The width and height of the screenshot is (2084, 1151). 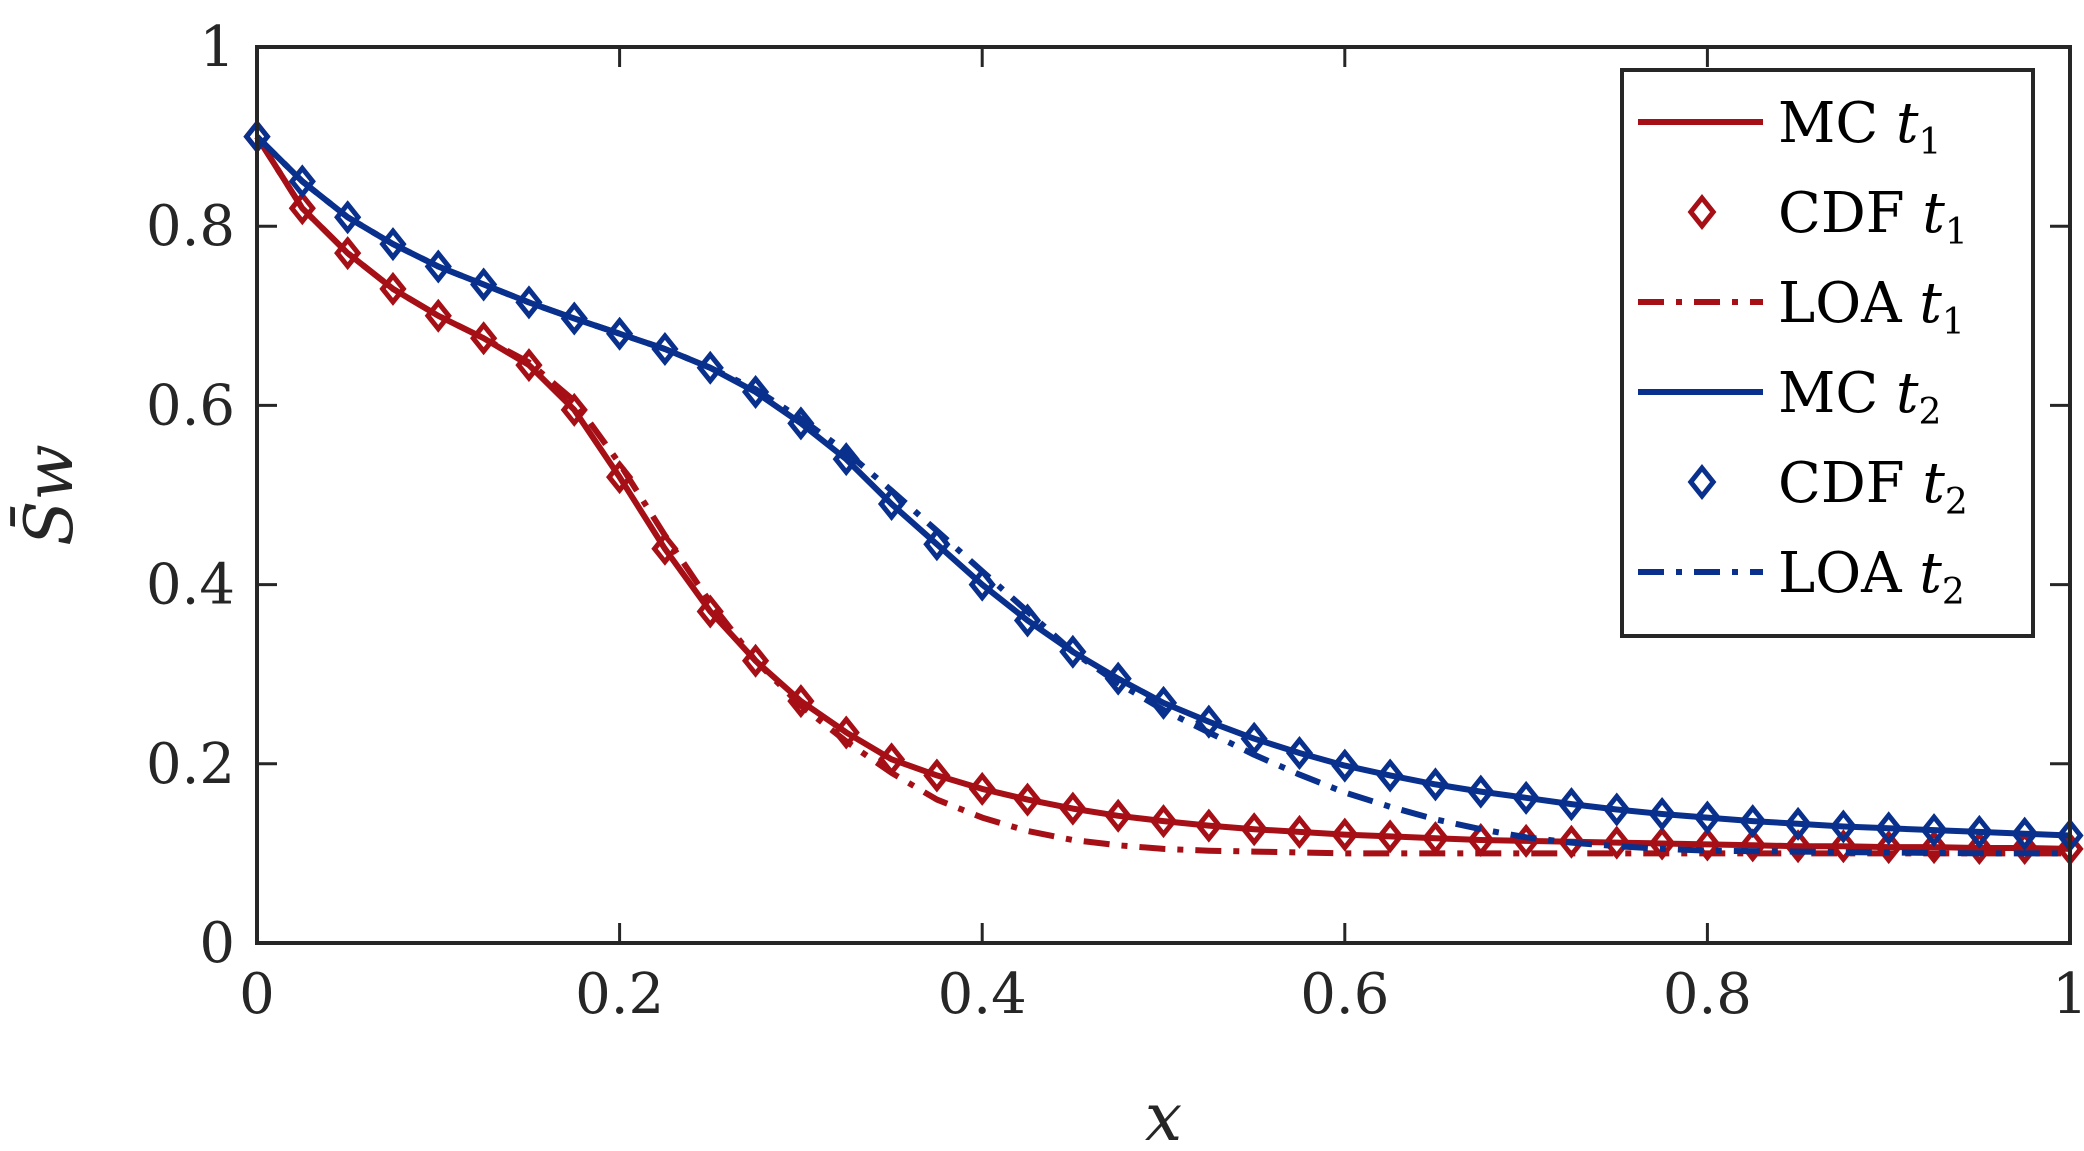 I want to click on legend-entry-mc-t1: MC t1, so click(x=1789, y=127).